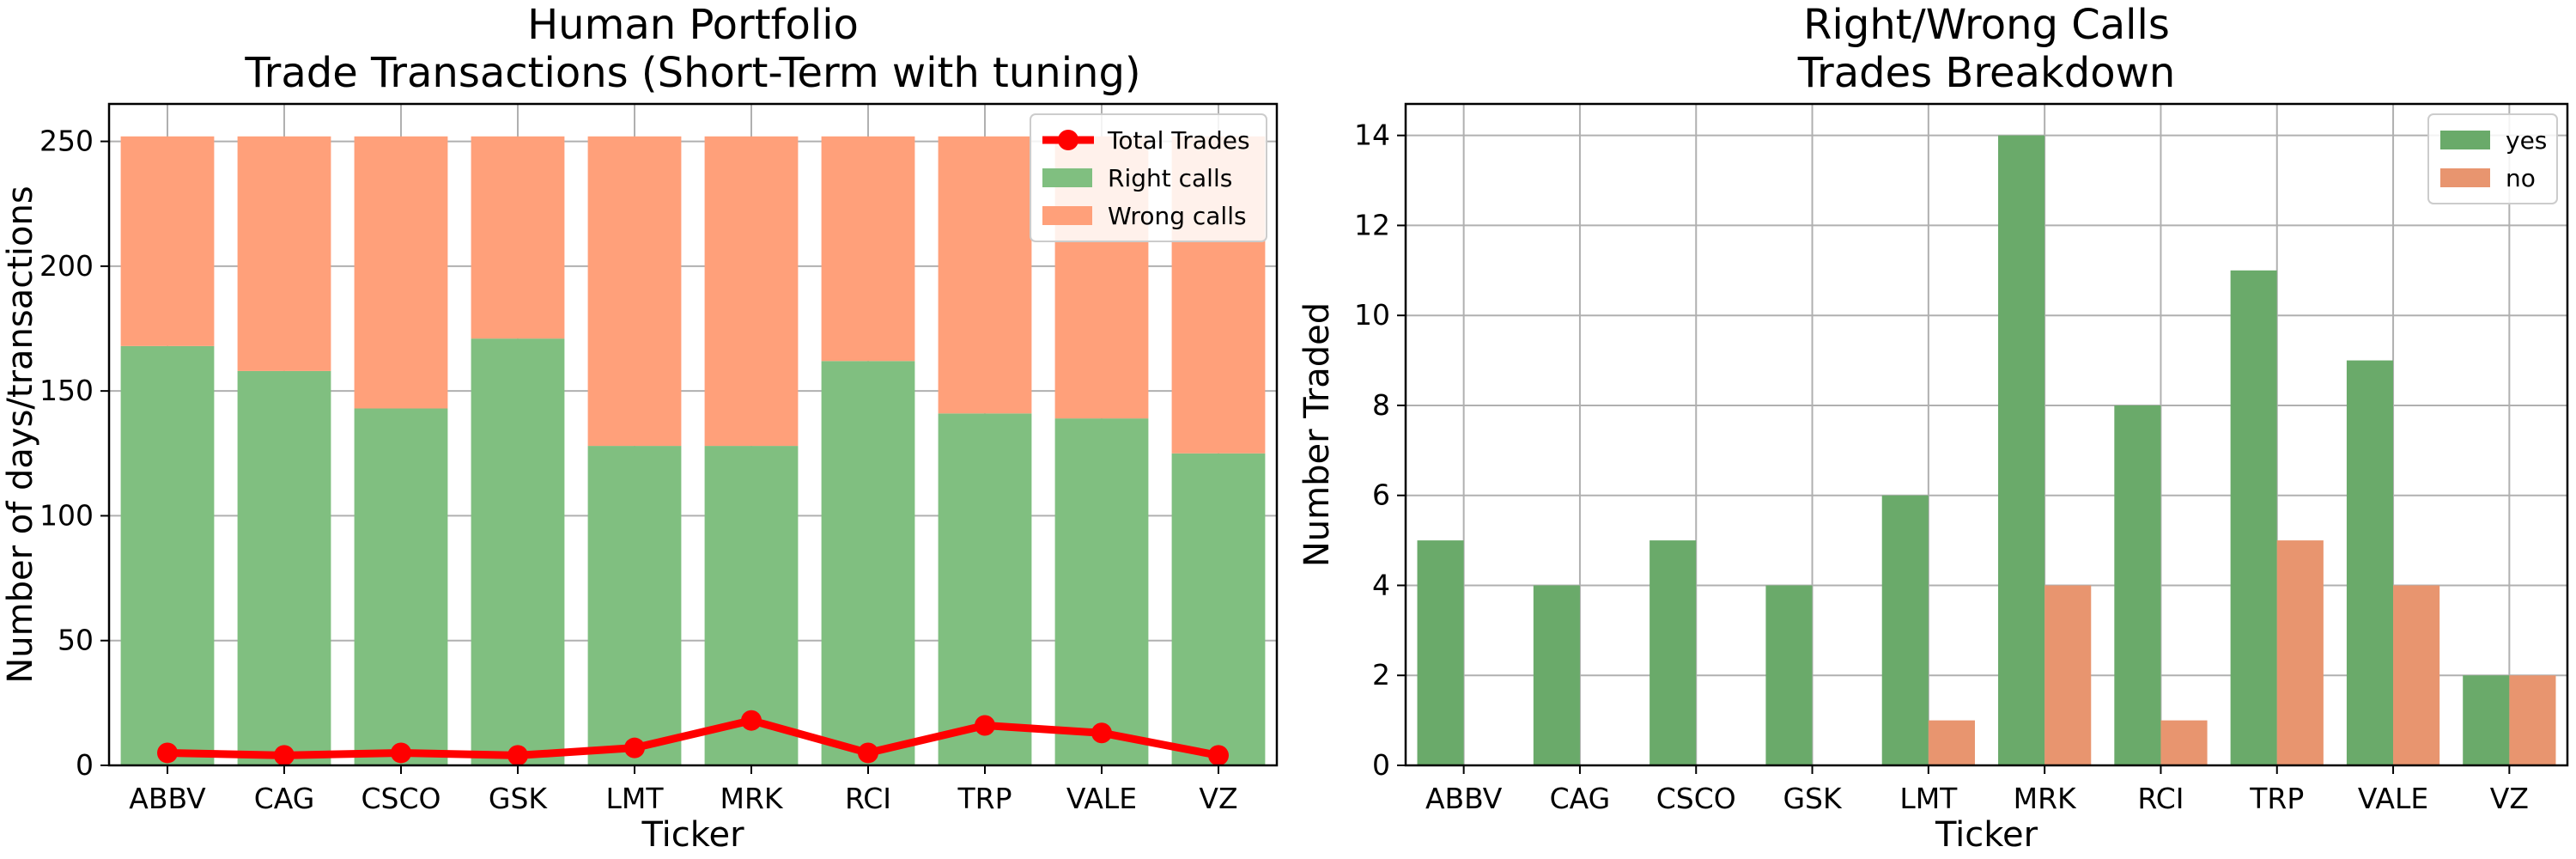  What do you see at coordinates (1789, 675) in the screenshot?
I see `bar-yes-gsk` at bounding box center [1789, 675].